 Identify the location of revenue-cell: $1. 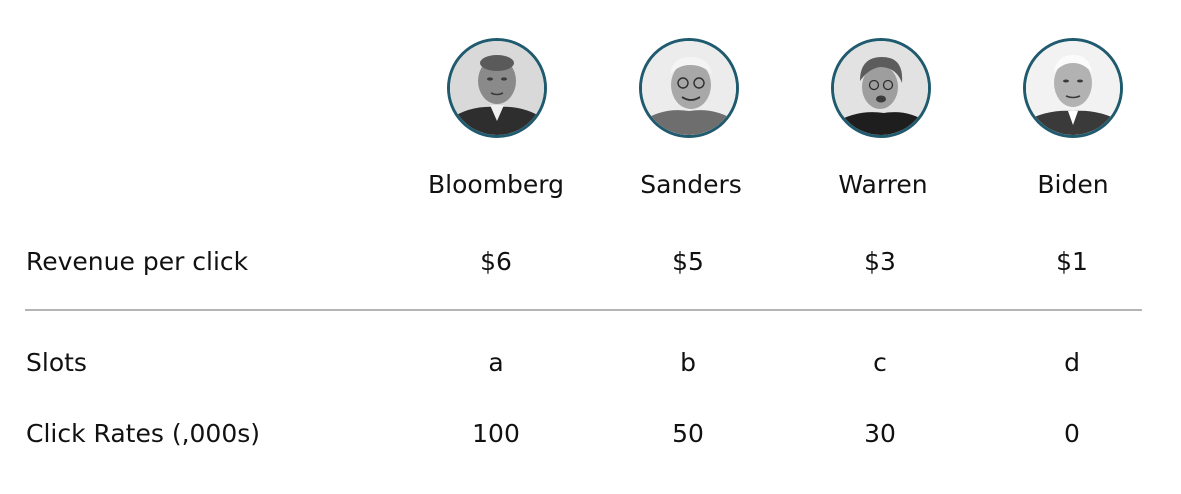
(1072, 261).